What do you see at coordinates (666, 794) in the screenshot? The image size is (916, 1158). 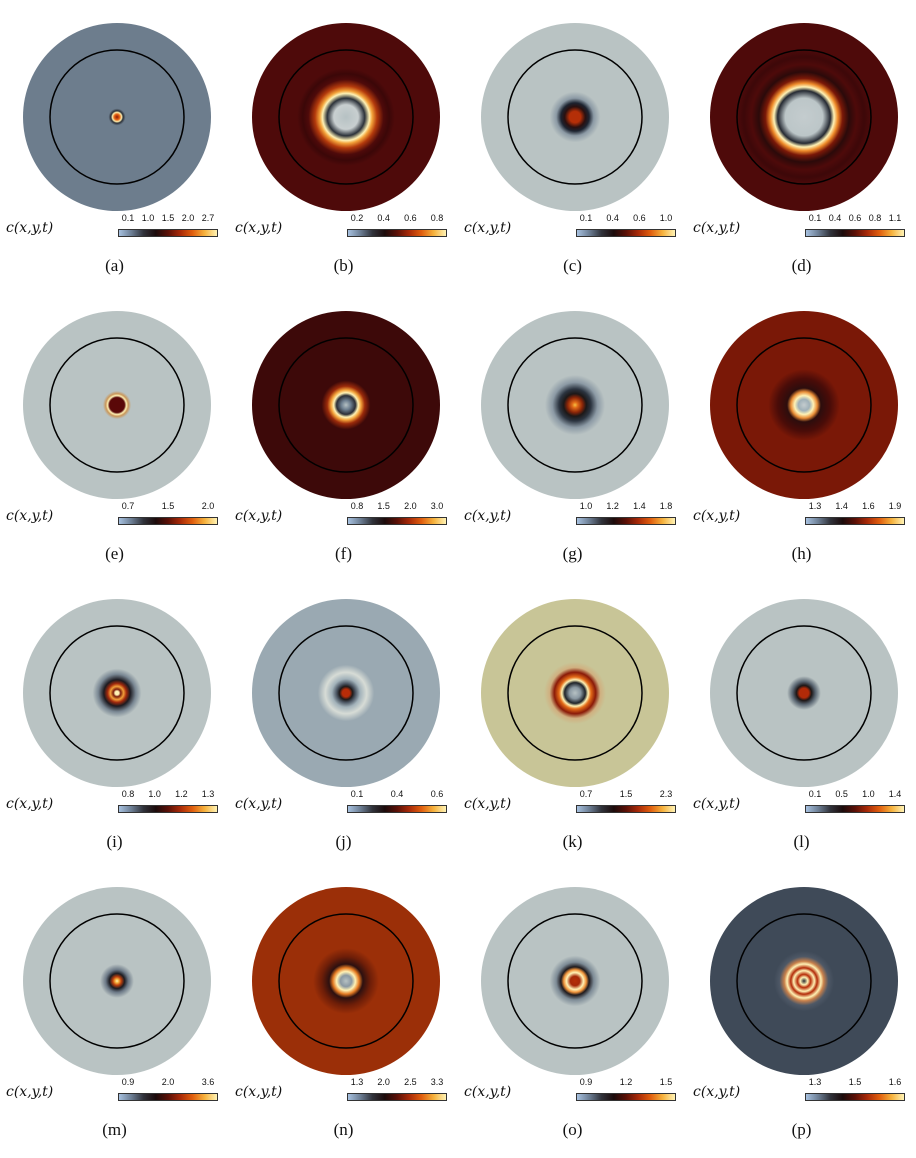 I see `colorbar-tick-label: 2.3` at bounding box center [666, 794].